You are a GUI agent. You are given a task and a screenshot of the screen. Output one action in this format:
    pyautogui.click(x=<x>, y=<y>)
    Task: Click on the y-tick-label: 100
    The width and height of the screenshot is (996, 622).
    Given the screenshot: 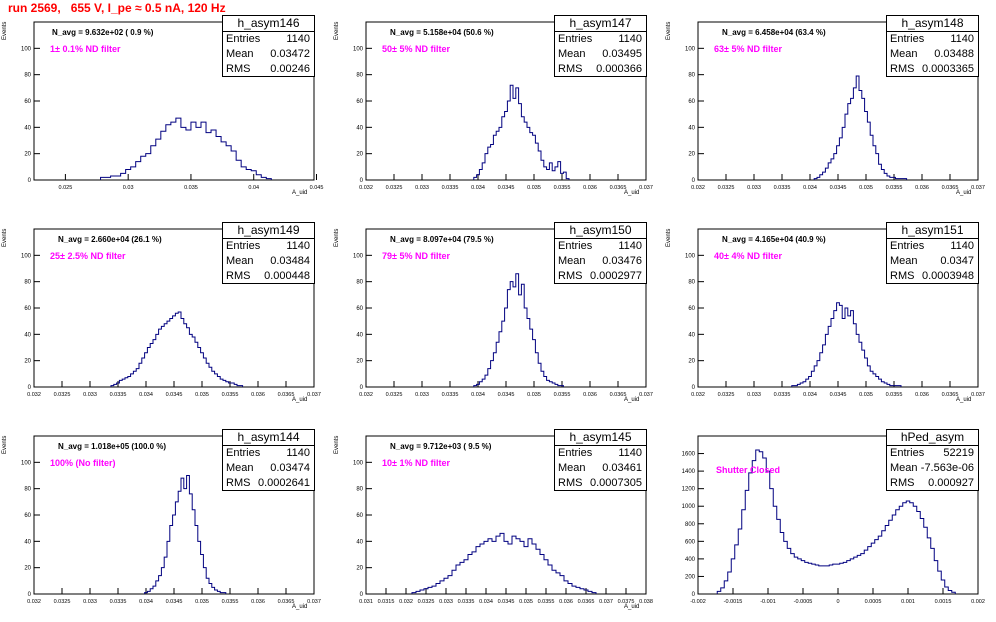 What is the action you would take?
    pyautogui.click(x=358, y=256)
    